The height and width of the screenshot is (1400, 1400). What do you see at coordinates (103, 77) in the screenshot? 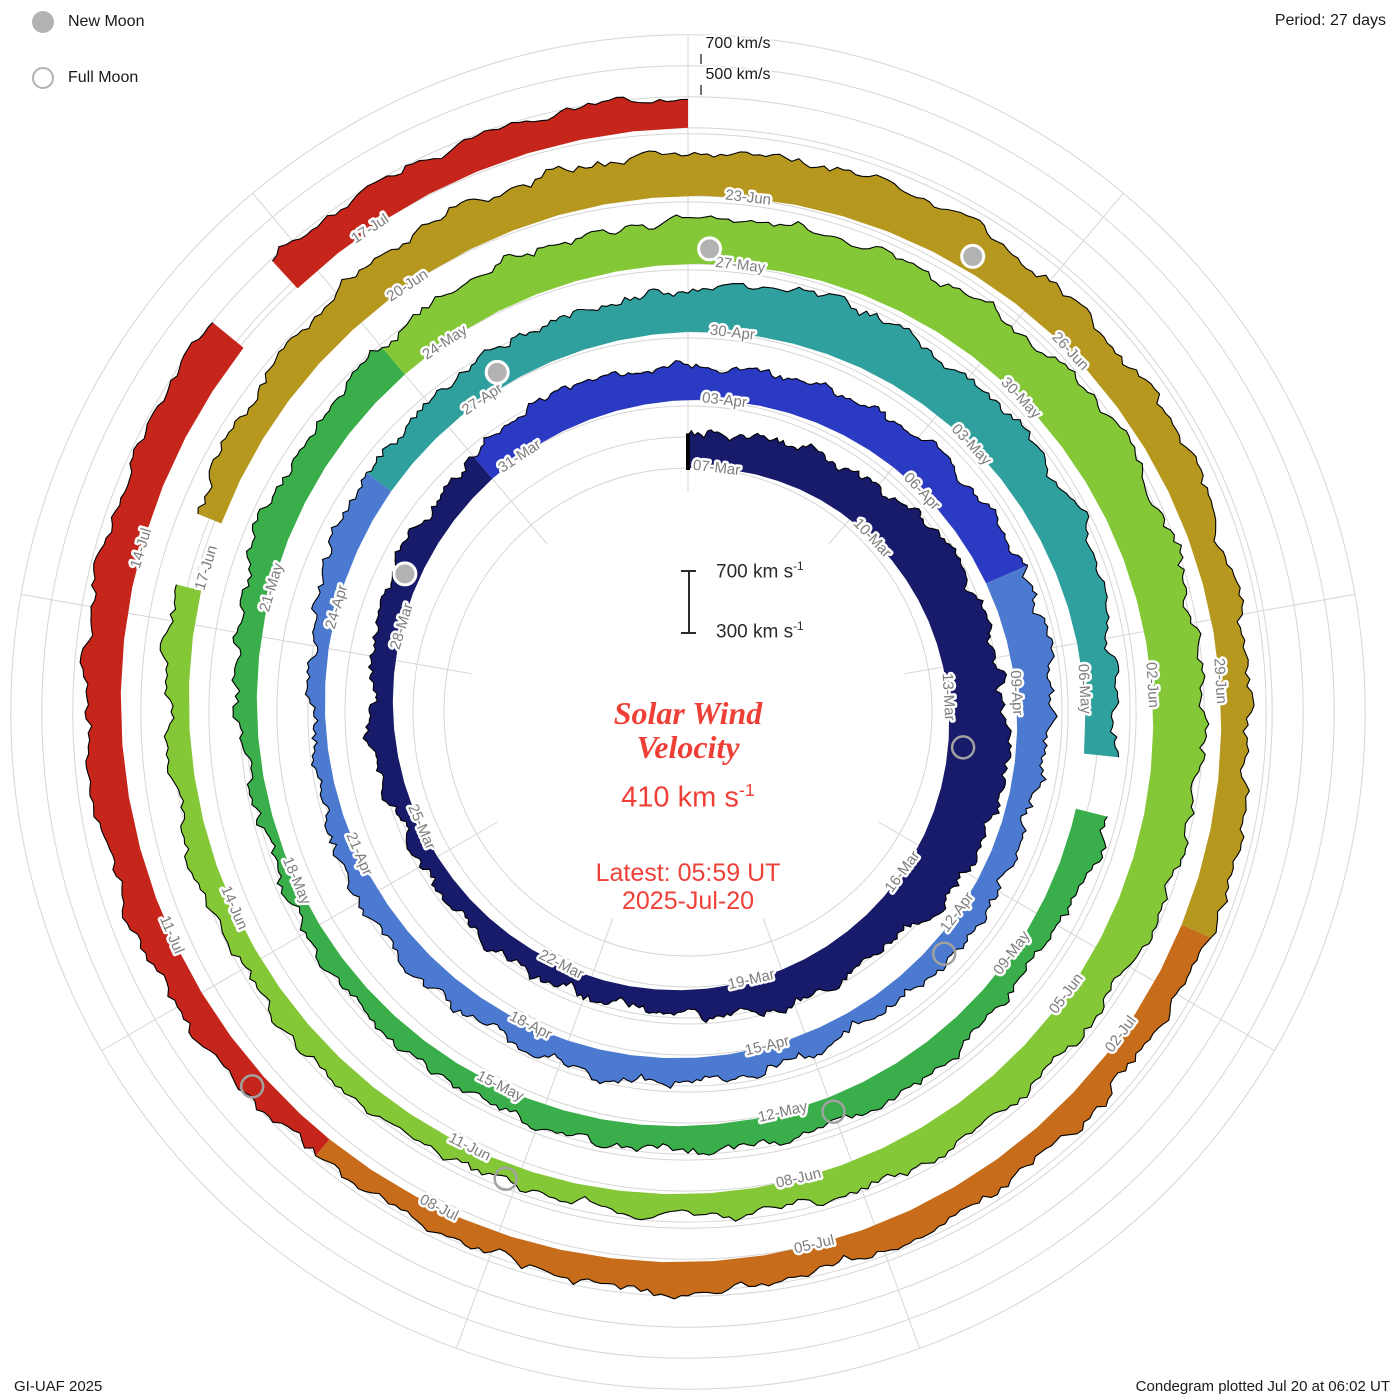
I see `full-moon-label: Full Moon` at bounding box center [103, 77].